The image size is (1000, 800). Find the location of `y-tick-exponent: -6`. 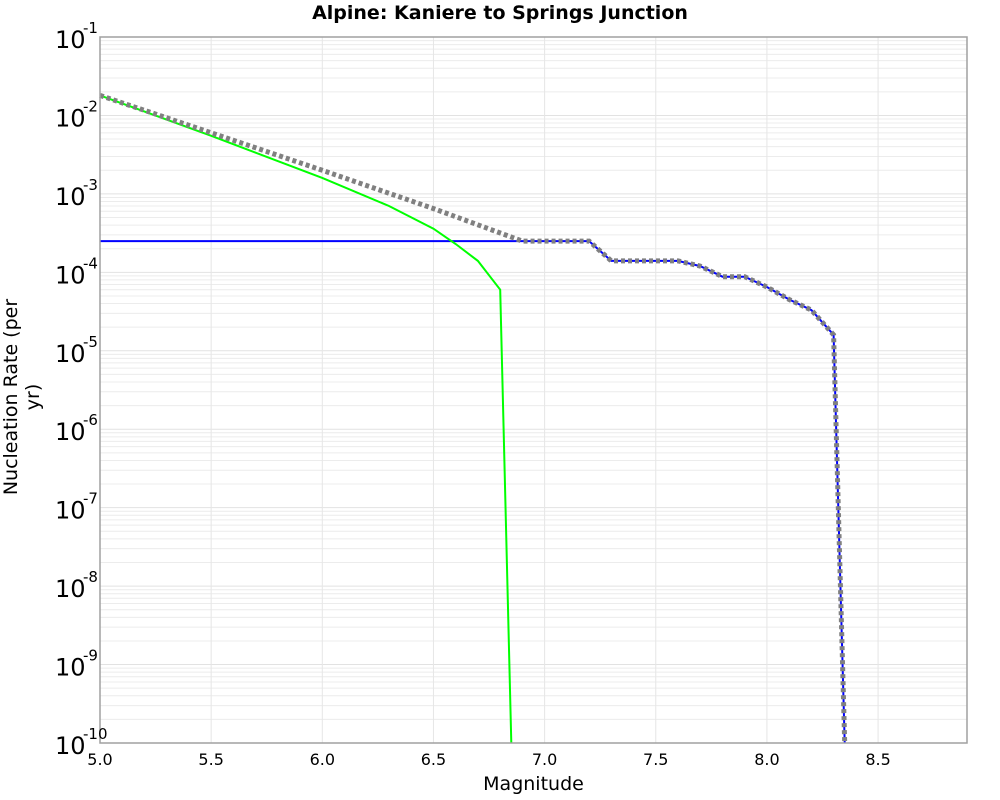

y-tick-exponent: -6 is located at coordinates (90, 420).